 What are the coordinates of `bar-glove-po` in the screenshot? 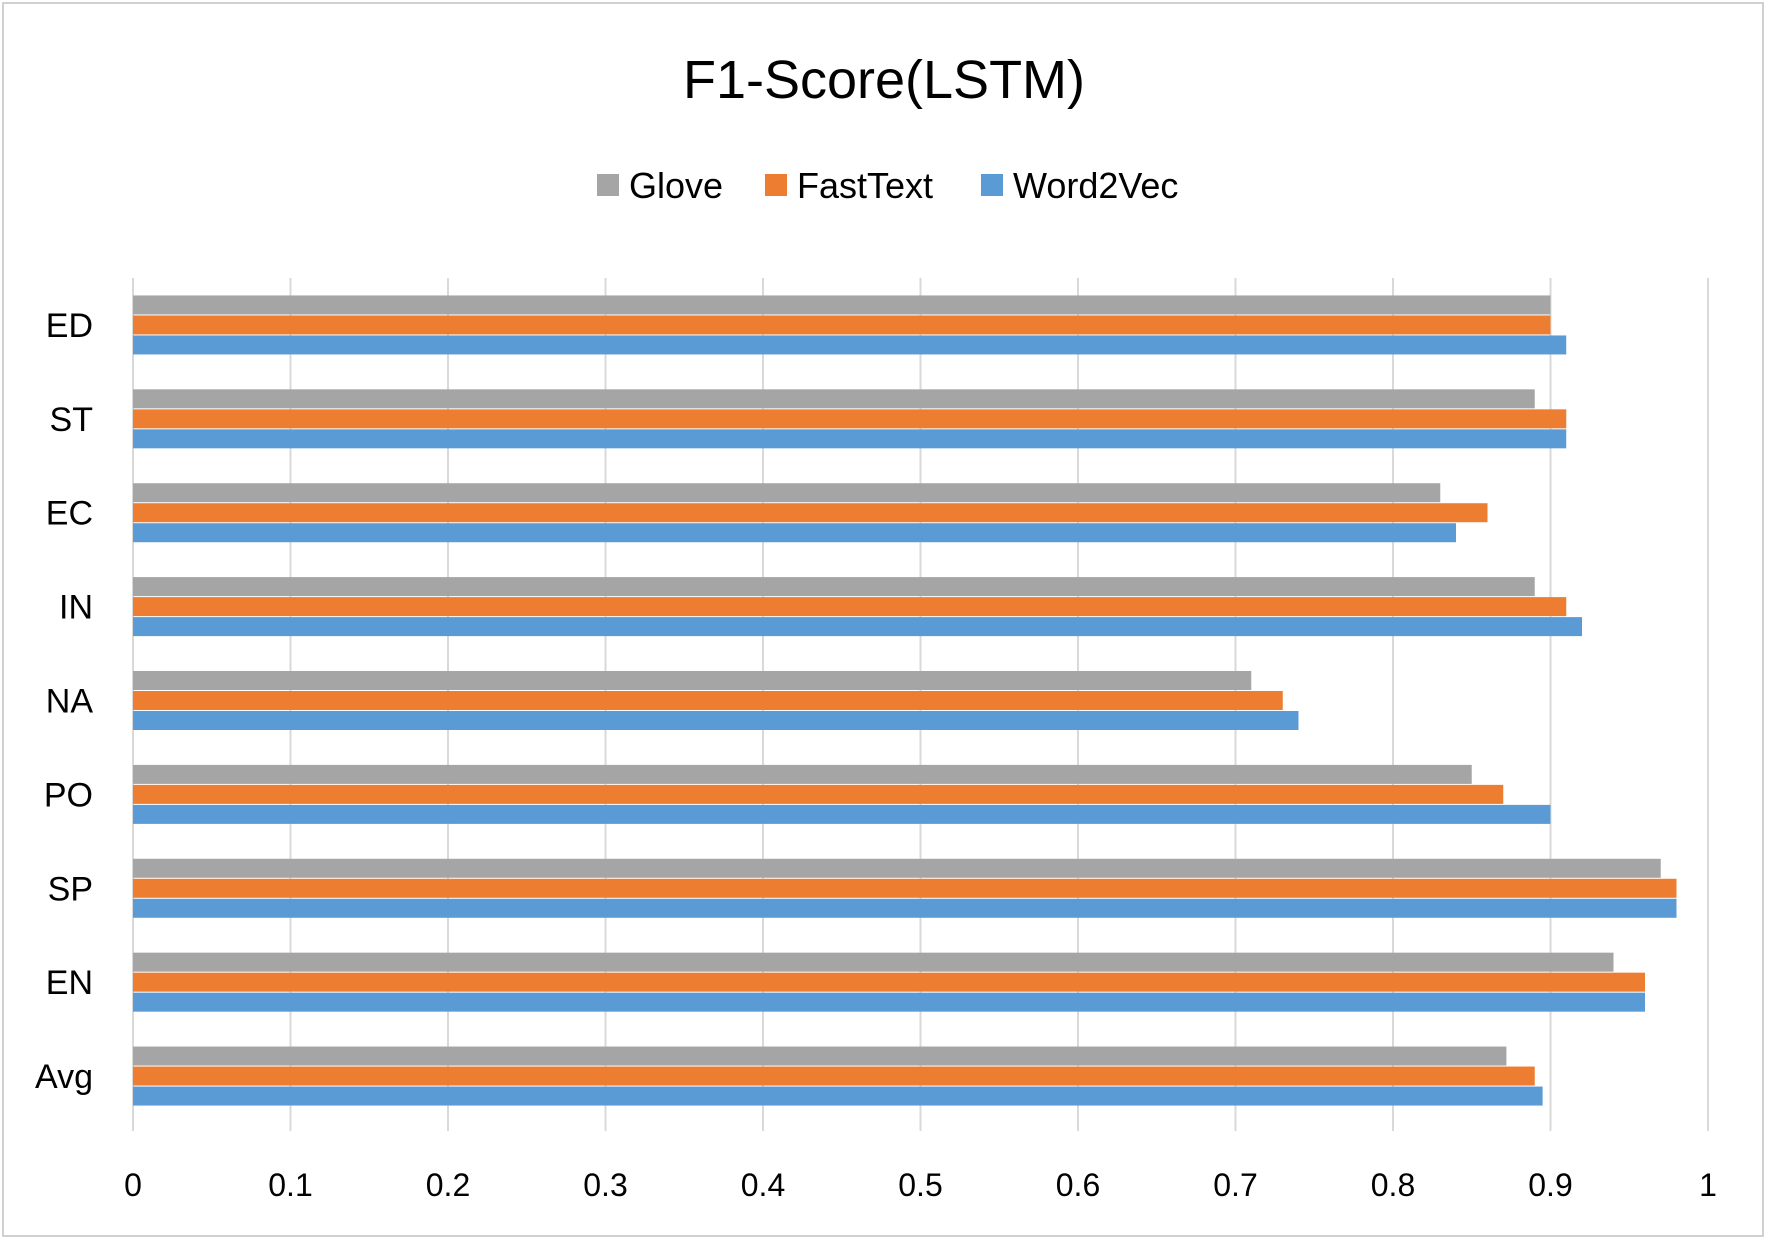 It's located at (802, 774).